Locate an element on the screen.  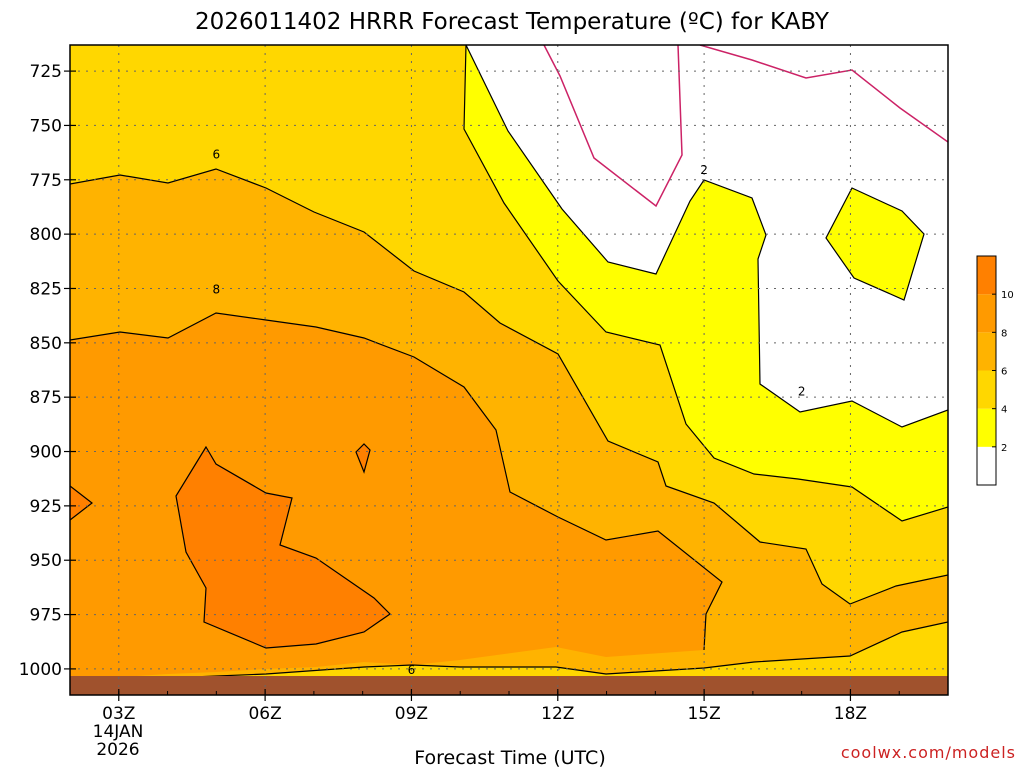
x-axis-date-day: 14JAN is located at coordinates (118, 732).